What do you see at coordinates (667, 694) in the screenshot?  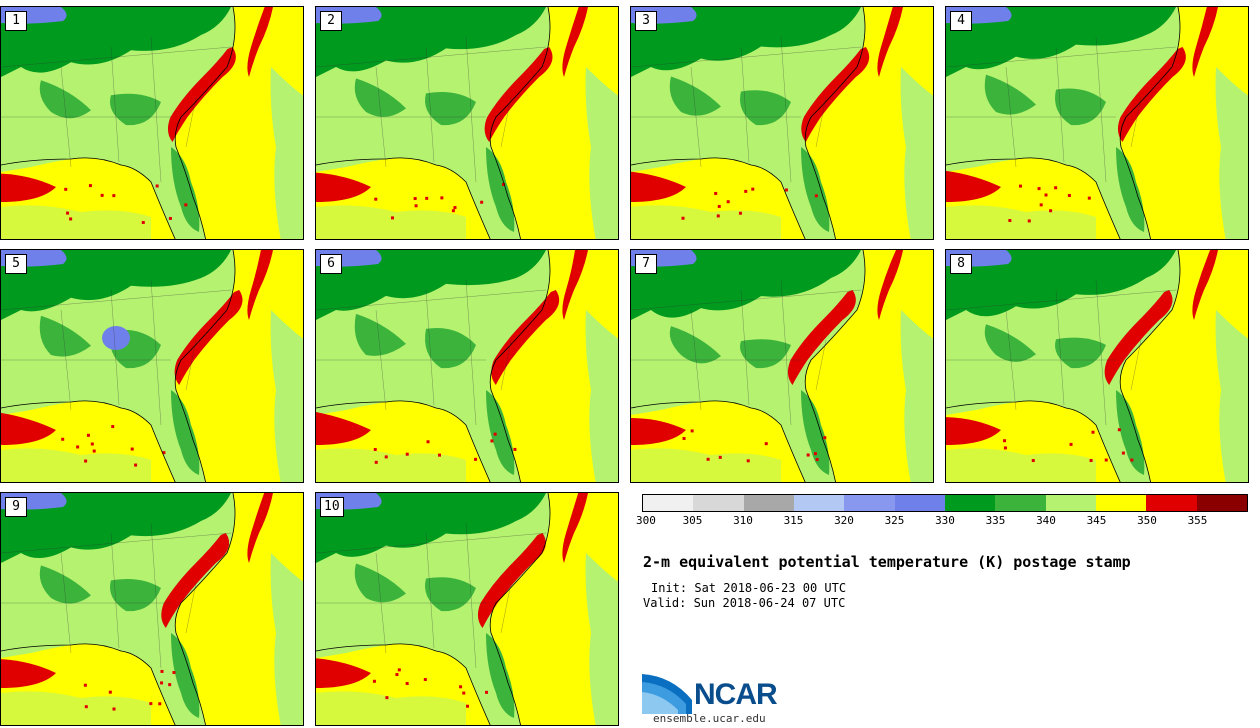 I see `ncar-logo-icon` at bounding box center [667, 694].